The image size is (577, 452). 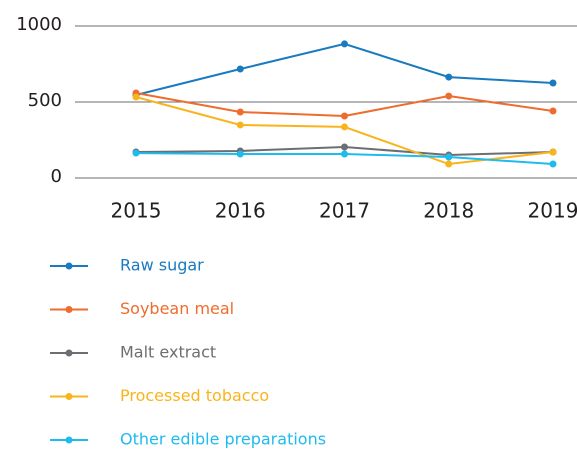 I want to click on y-tick-label: 0, so click(x=56, y=176).